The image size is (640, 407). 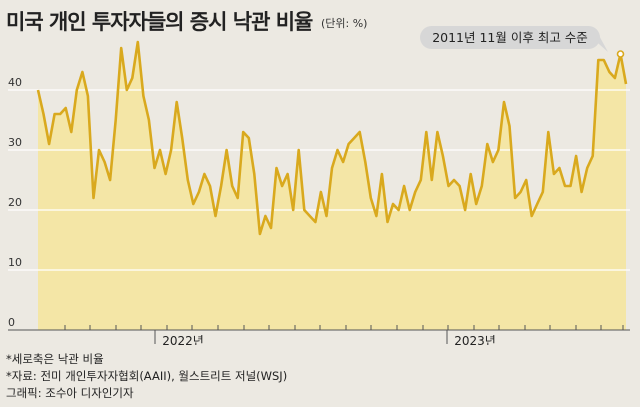 I want to click on callout-box, so click(x=510, y=37).